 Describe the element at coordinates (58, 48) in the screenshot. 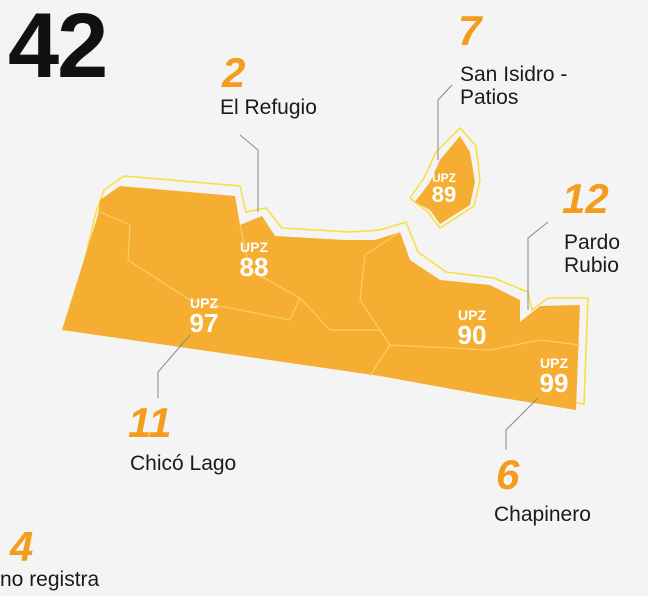

I see `total: 42` at that location.